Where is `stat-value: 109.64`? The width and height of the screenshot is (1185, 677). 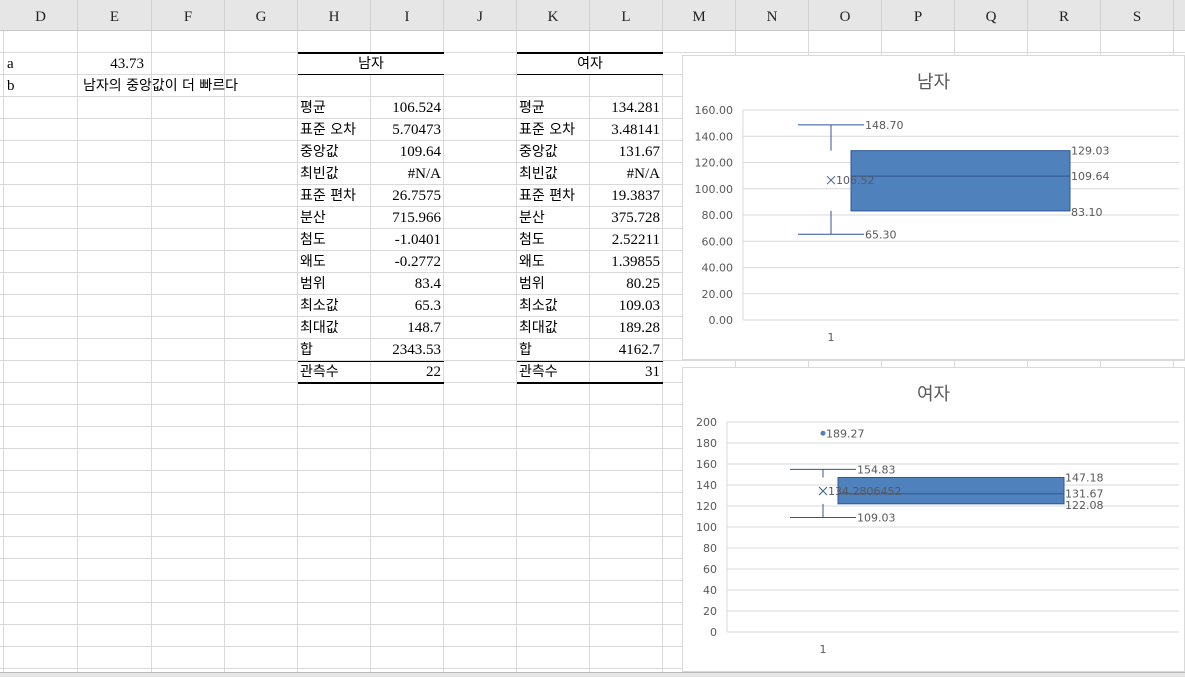 stat-value: 109.64 is located at coordinates (420, 152).